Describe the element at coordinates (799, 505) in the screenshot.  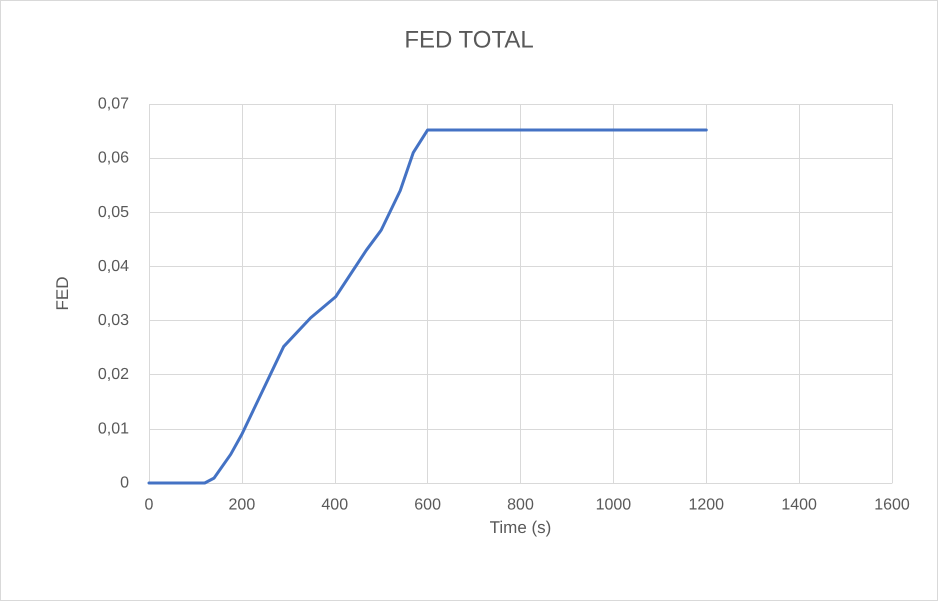
I see `x-tick-label: 1400` at that location.